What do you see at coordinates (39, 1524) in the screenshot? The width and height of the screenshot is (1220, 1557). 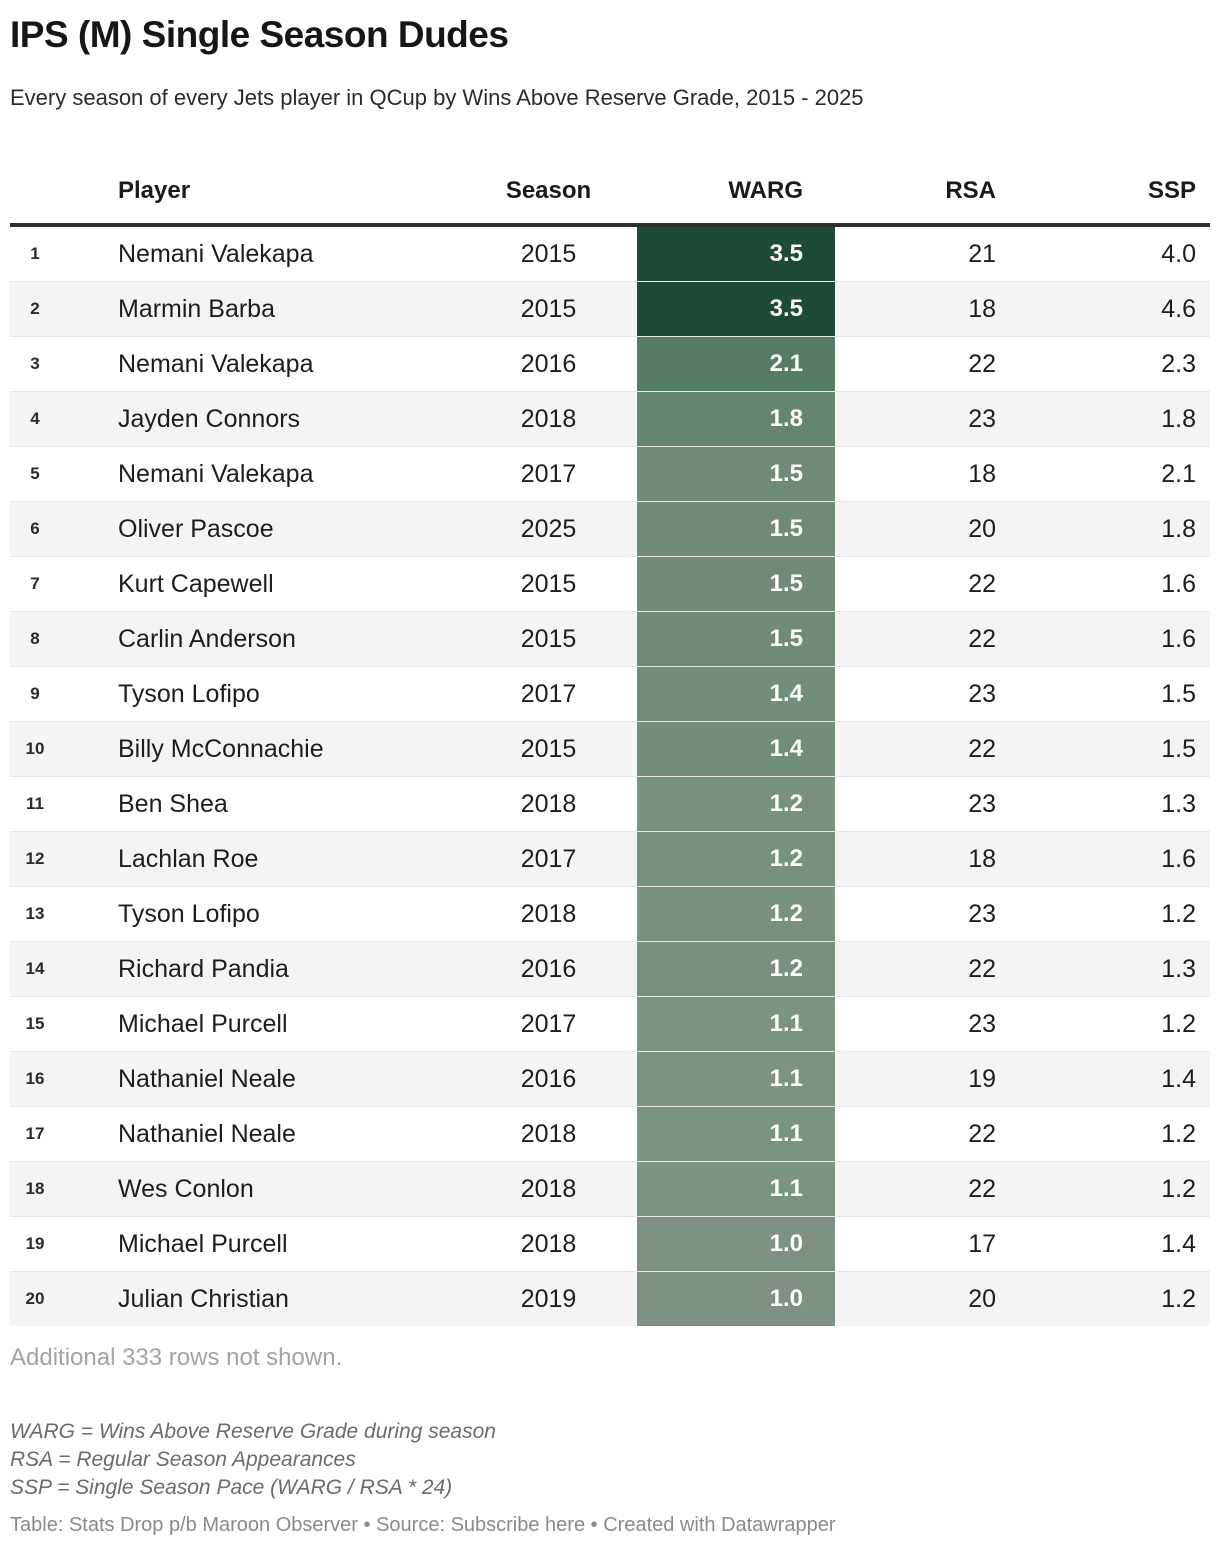 I see `attribution-table-label: Table:` at bounding box center [39, 1524].